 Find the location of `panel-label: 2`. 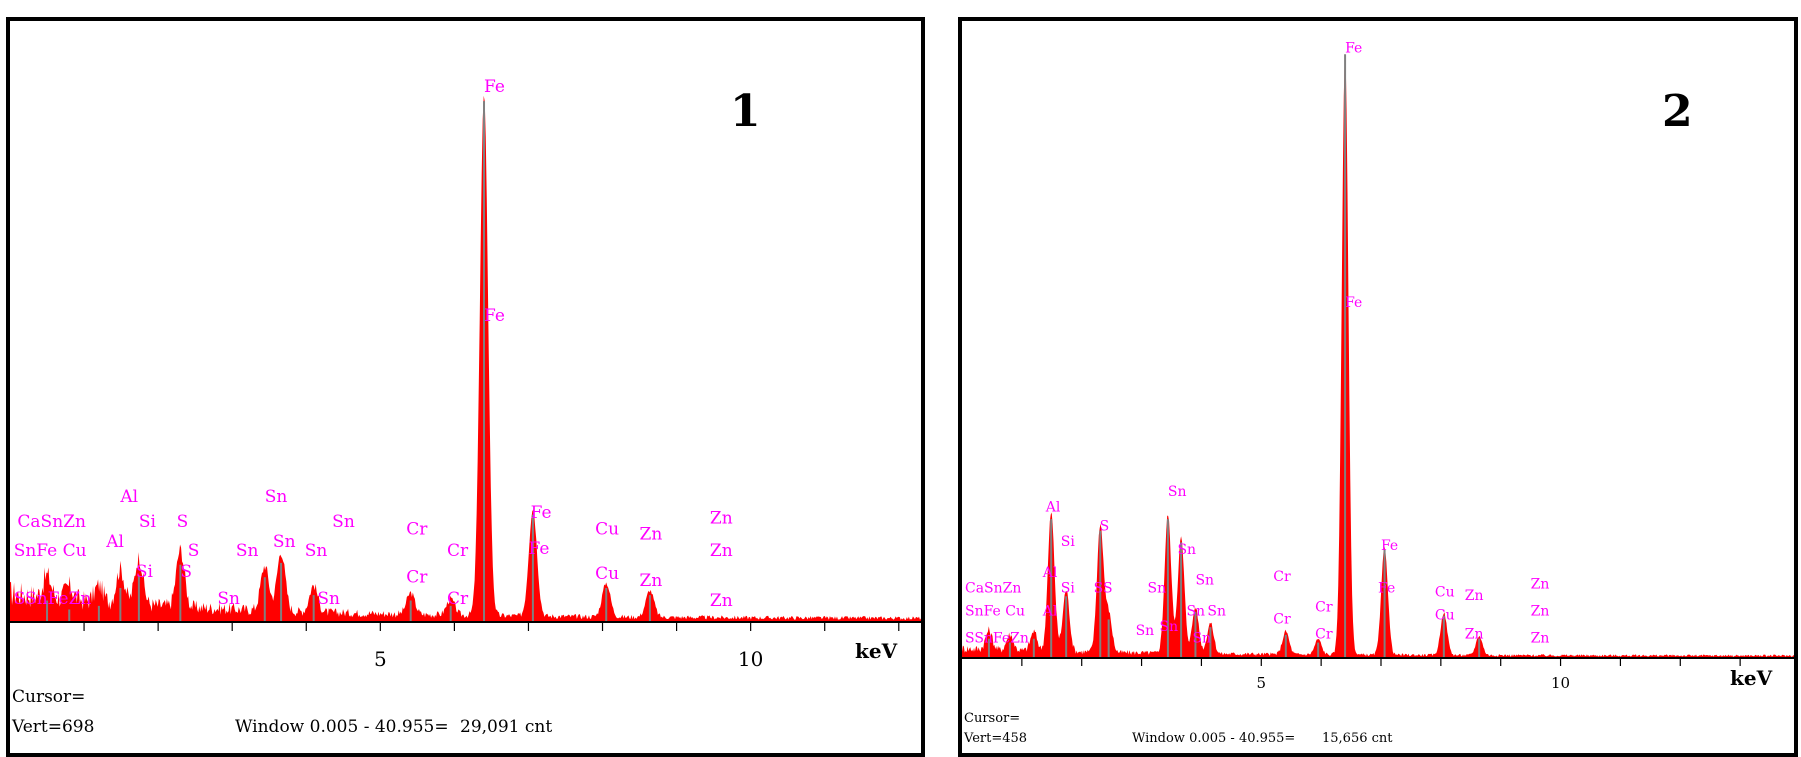

panel-label: 2 is located at coordinates (1677, 111).